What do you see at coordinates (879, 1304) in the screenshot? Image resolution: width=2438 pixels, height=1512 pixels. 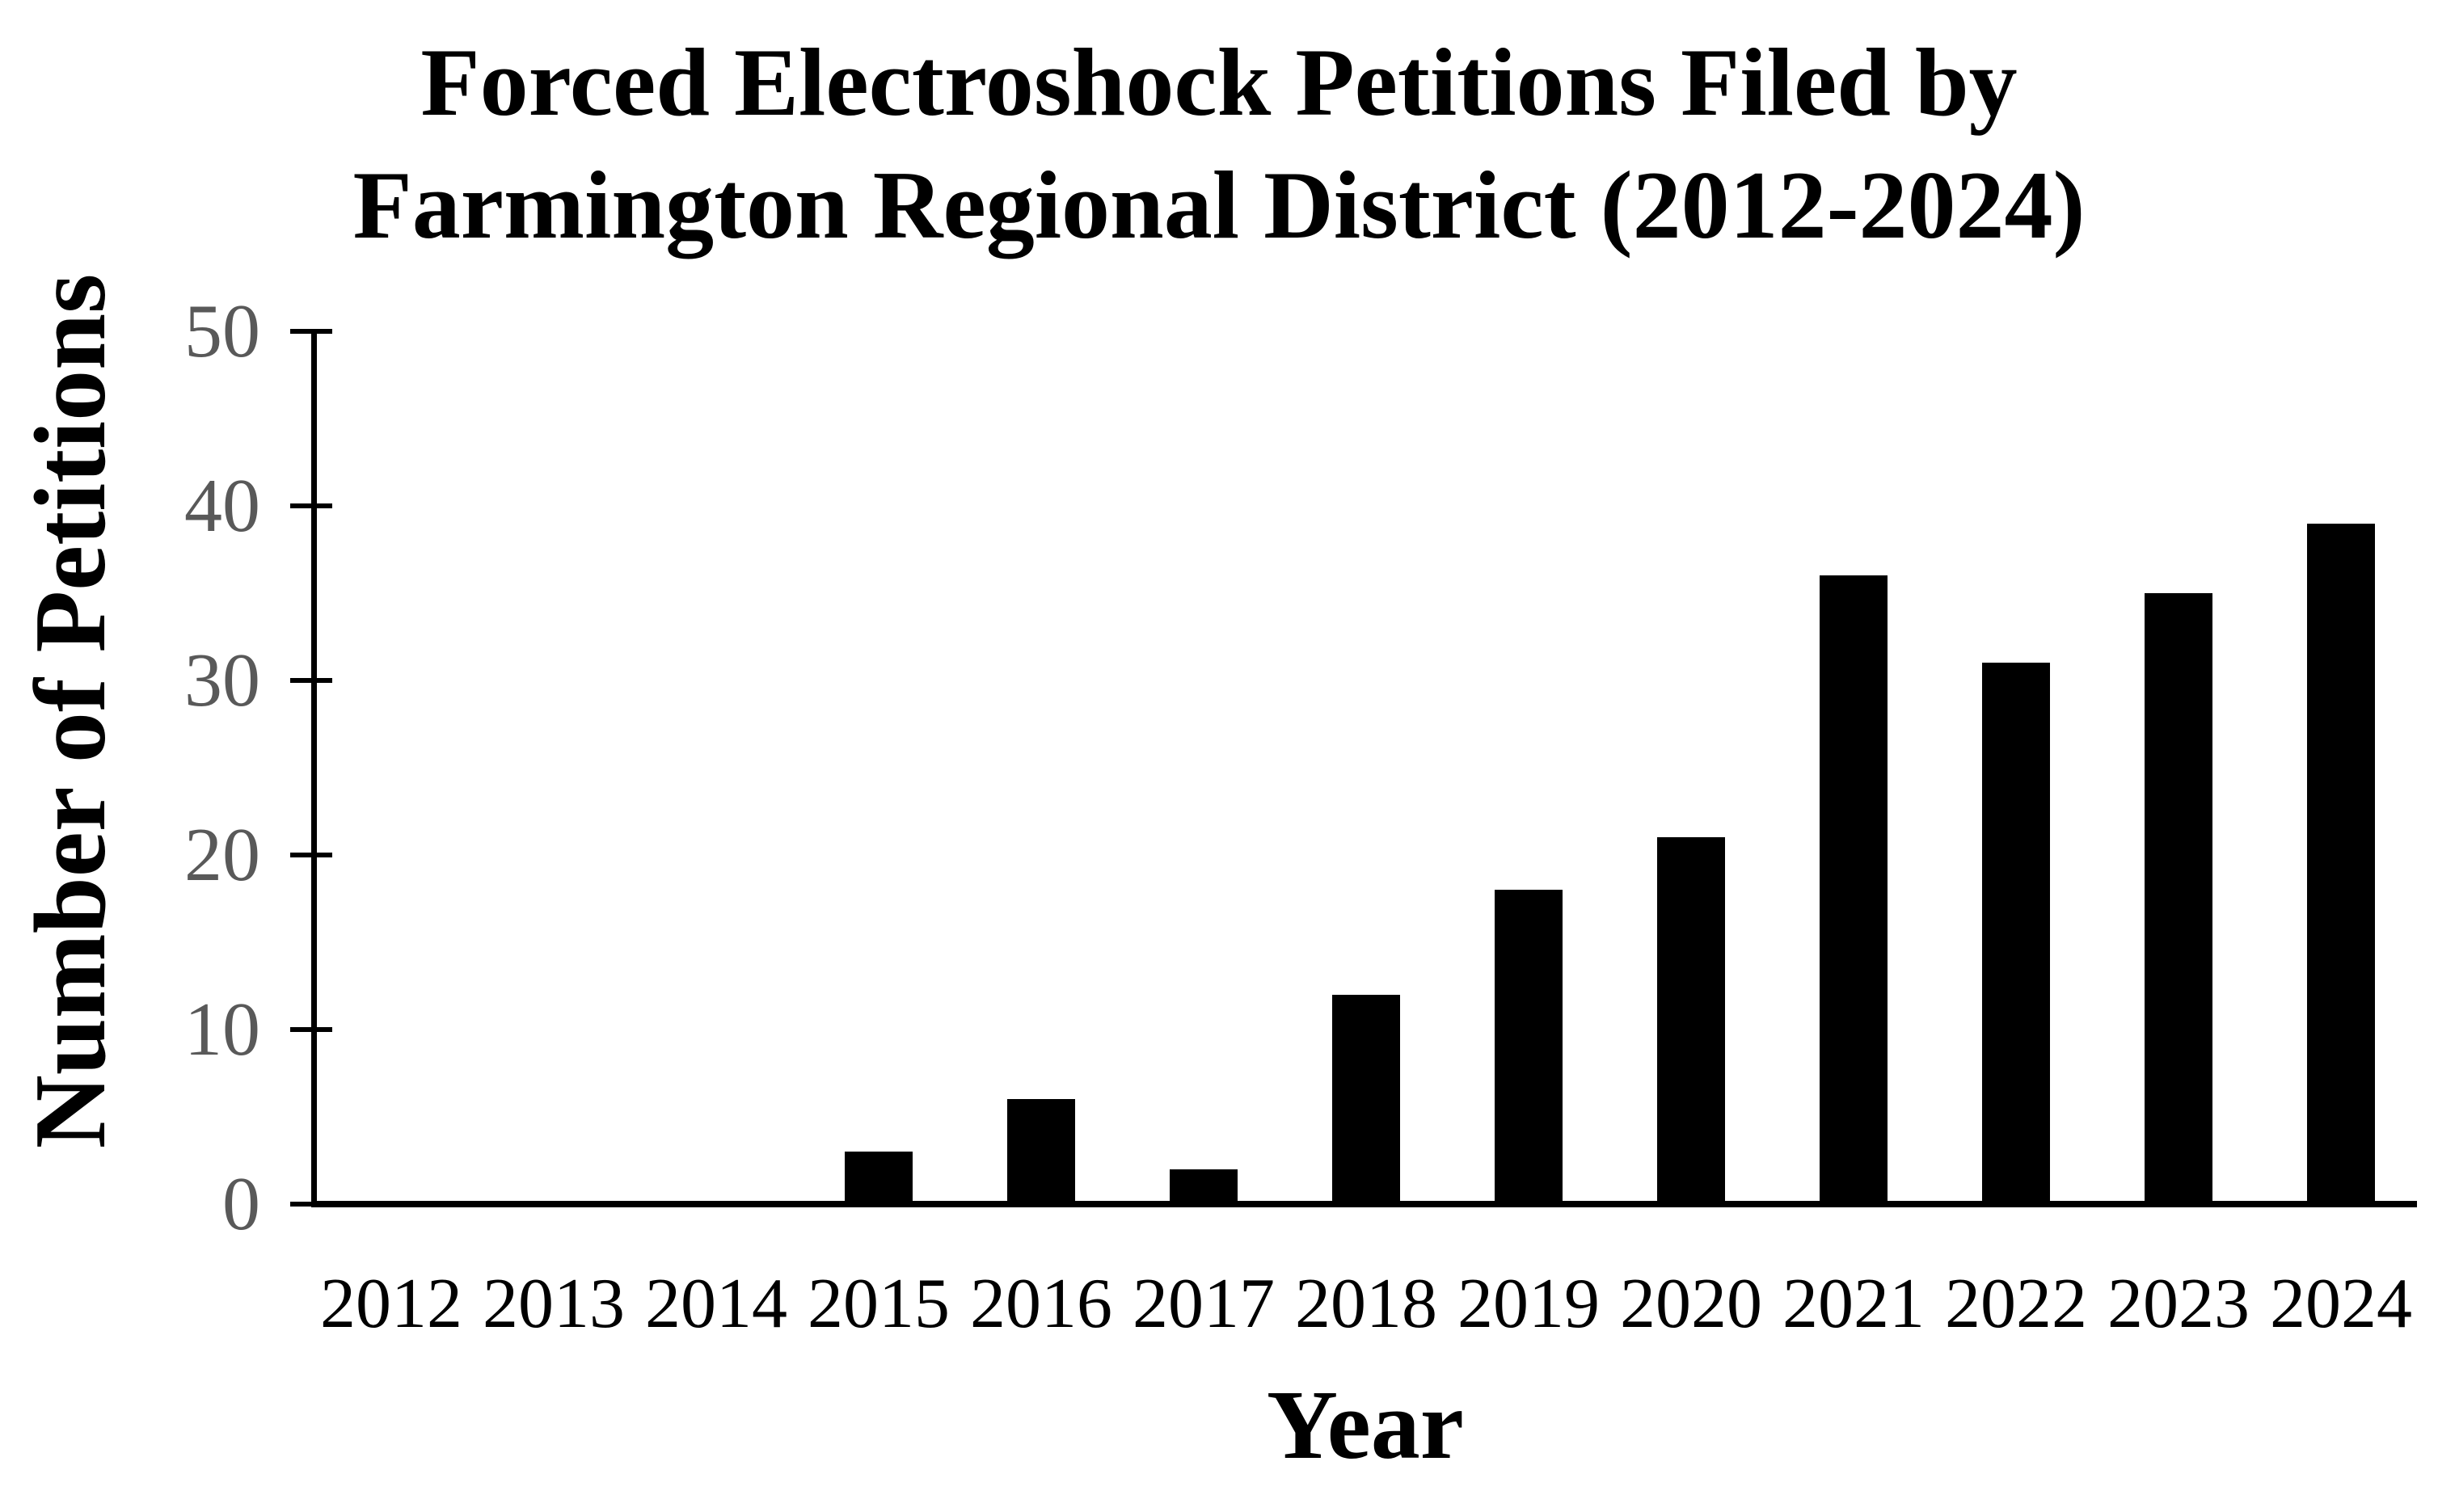 I see `x-tick-label-2015: 2015` at bounding box center [879, 1304].